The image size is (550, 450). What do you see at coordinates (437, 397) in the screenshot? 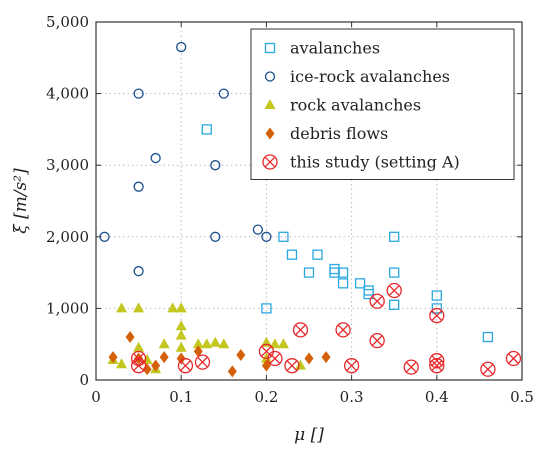
I see `x-tick-label: 0.4` at bounding box center [437, 397].